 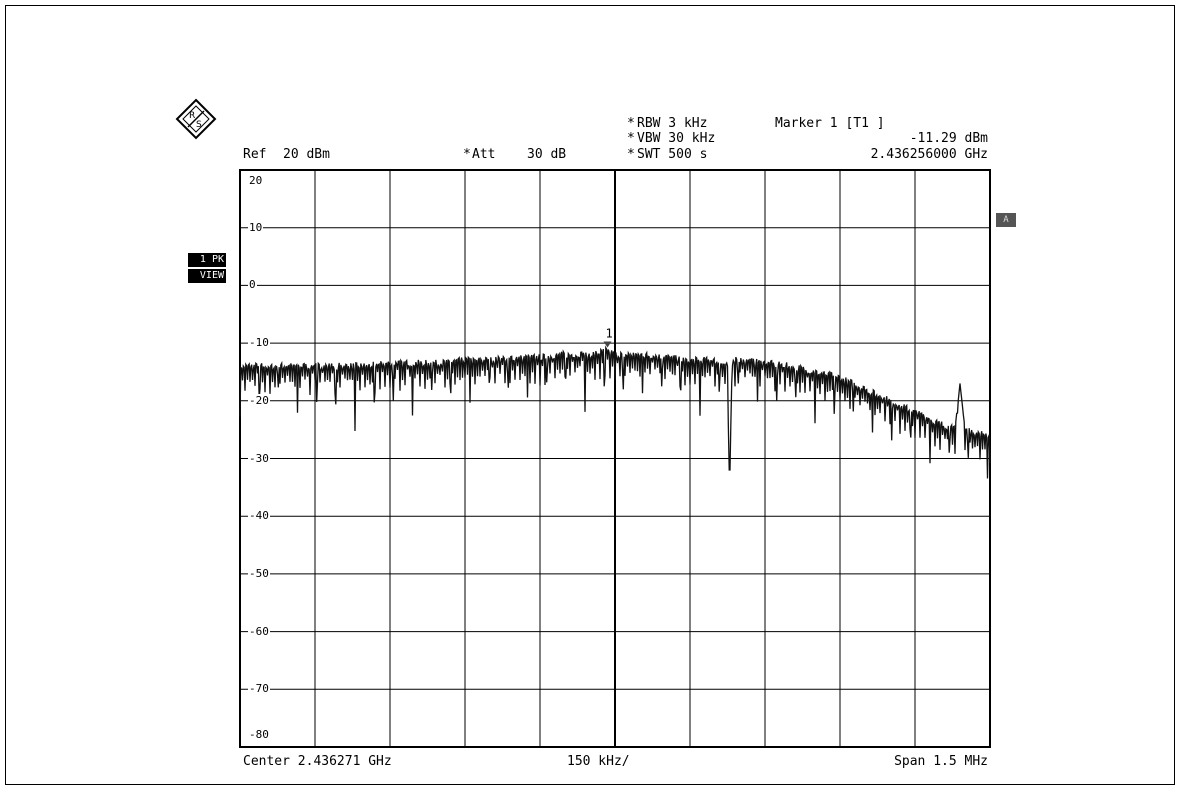 I want to click on y-tick-label: -20, so click(x=259, y=400).